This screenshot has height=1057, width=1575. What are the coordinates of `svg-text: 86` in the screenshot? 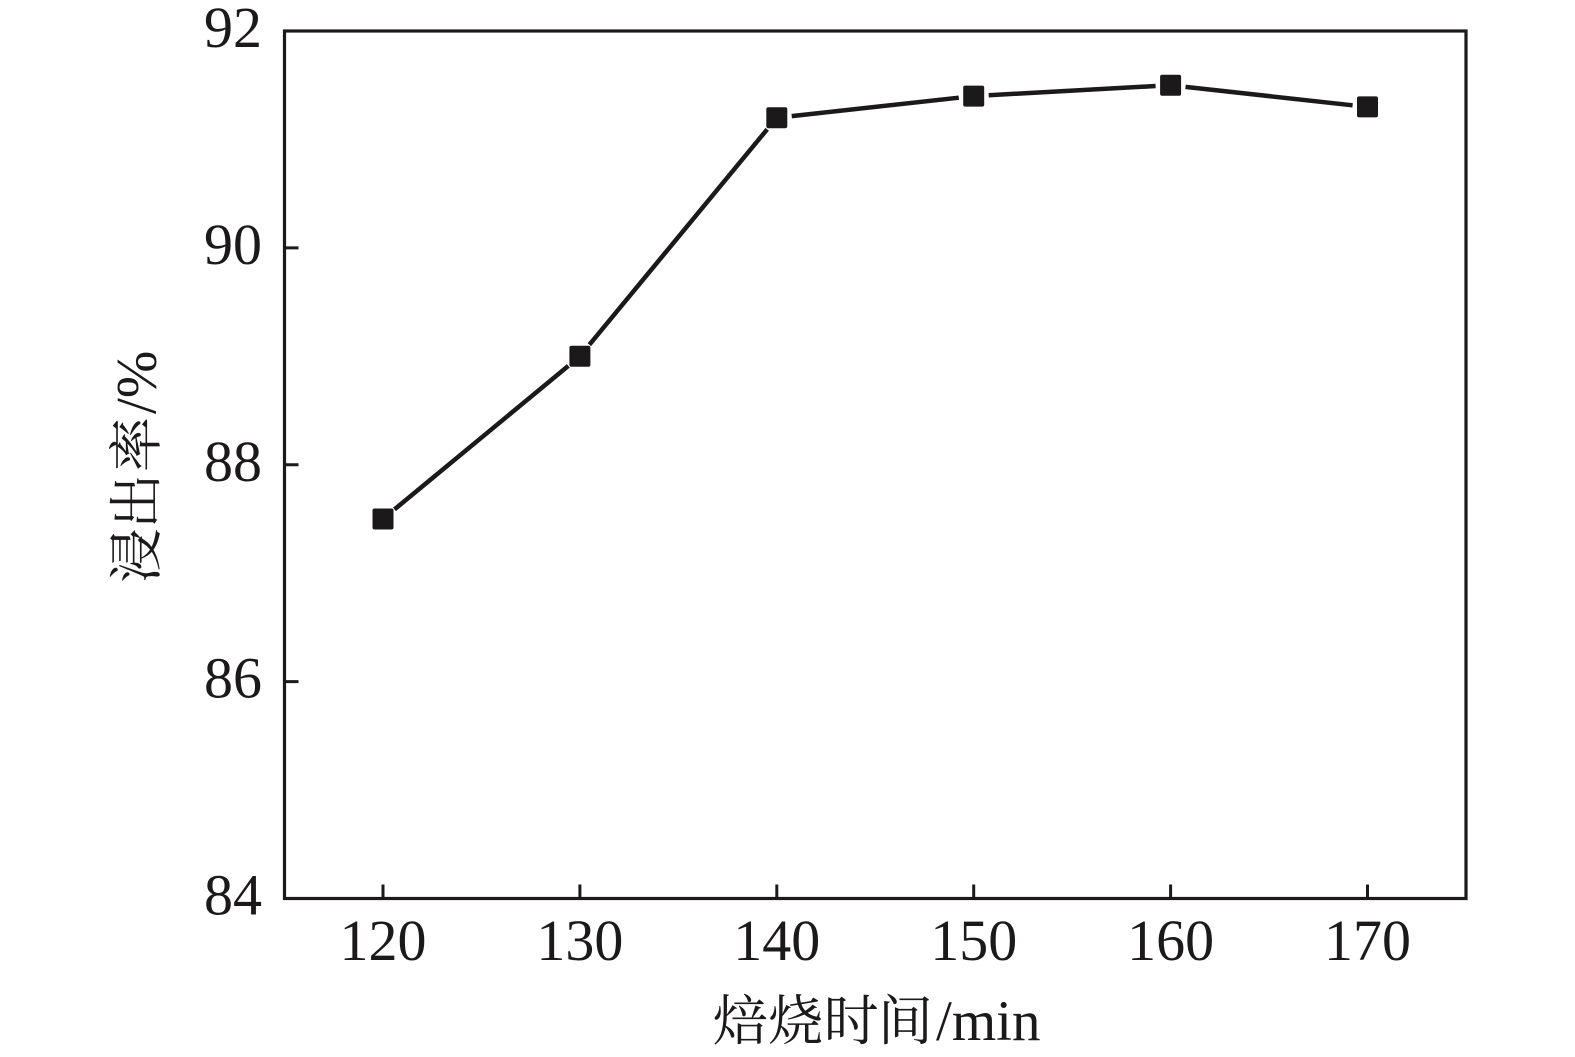 It's located at (233, 678).